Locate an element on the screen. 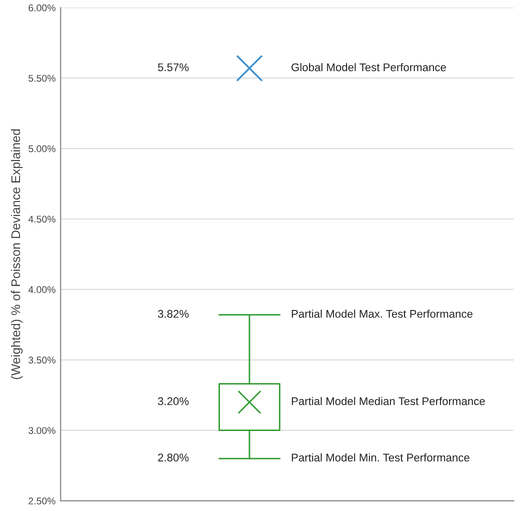  annotation: 3.82% is located at coordinates (173, 314).